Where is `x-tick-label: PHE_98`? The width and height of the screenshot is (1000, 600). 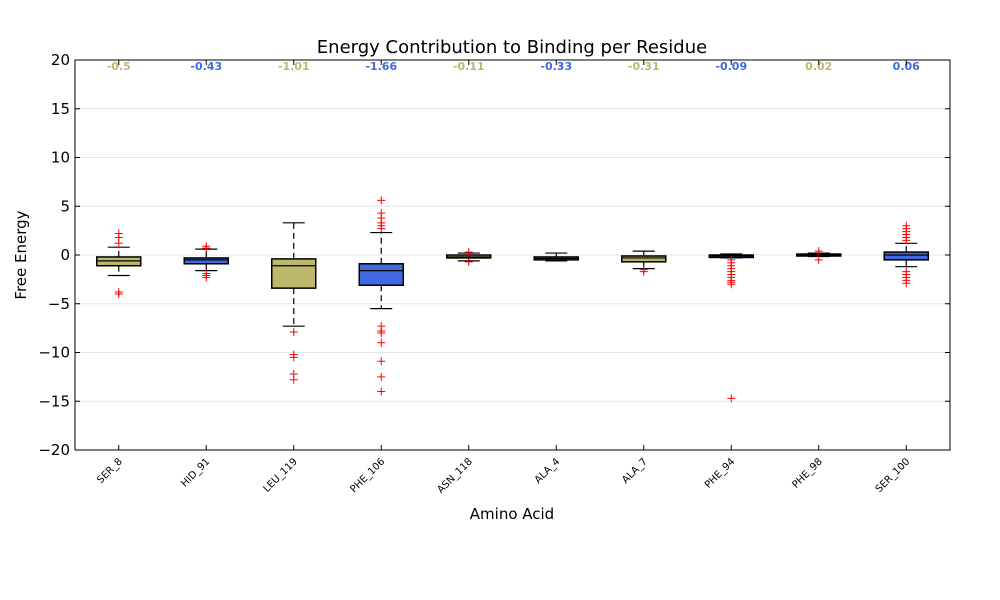 x-tick-label: PHE_98 is located at coordinates (808, 473).